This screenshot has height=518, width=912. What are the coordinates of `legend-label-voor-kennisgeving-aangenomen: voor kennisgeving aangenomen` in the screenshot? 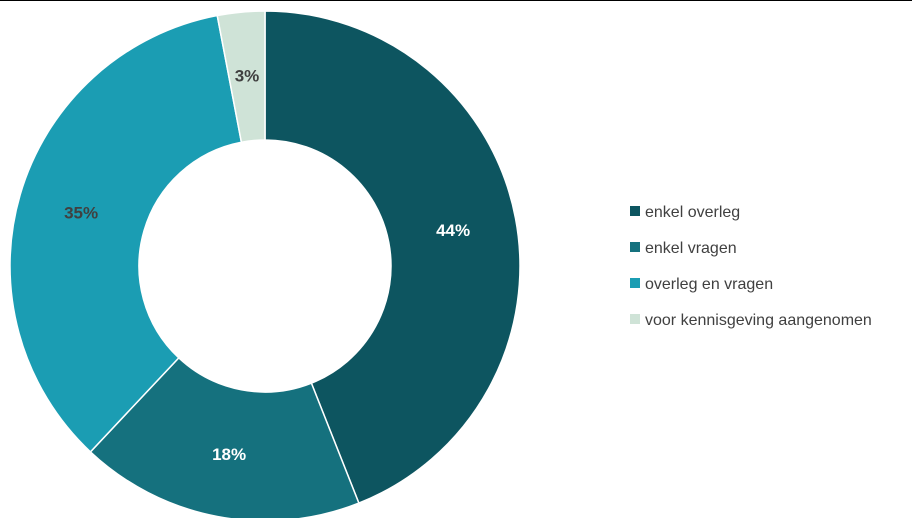 It's located at (758, 320).